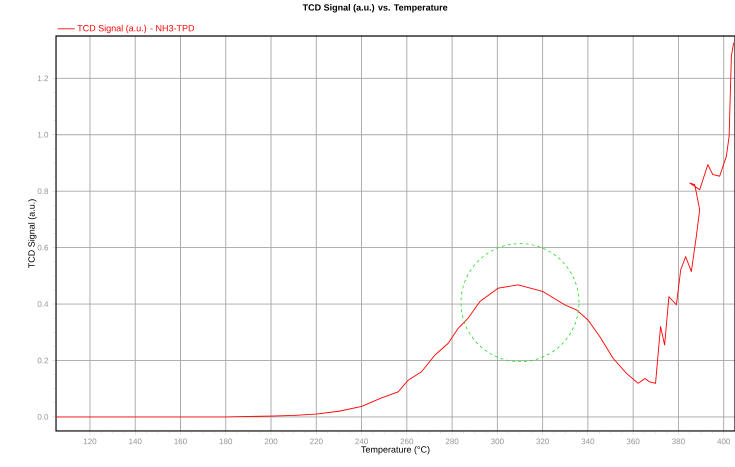 Image resolution: width=735 pixels, height=467 pixels. What do you see at coordinates (542, 441) in the screenshot?
I see `x-tick-label: 320` at bounding box center [542, 441].